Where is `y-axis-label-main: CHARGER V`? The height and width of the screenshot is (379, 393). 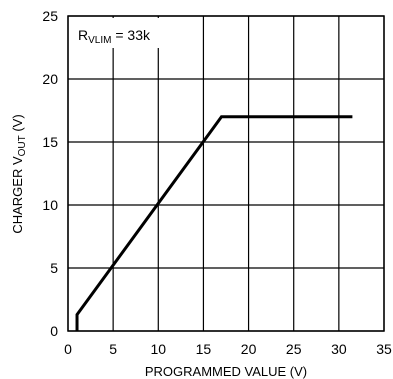 y-axis-label-main: CHARGER V is located at coordinates (17, 195).